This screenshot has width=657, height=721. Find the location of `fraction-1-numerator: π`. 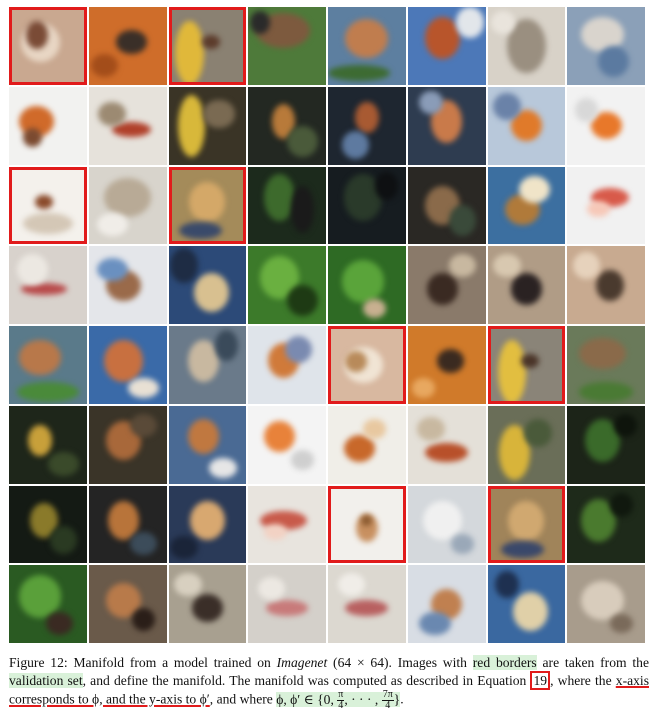

fraction-1-numerator: π is located at coordinates (341, 695).